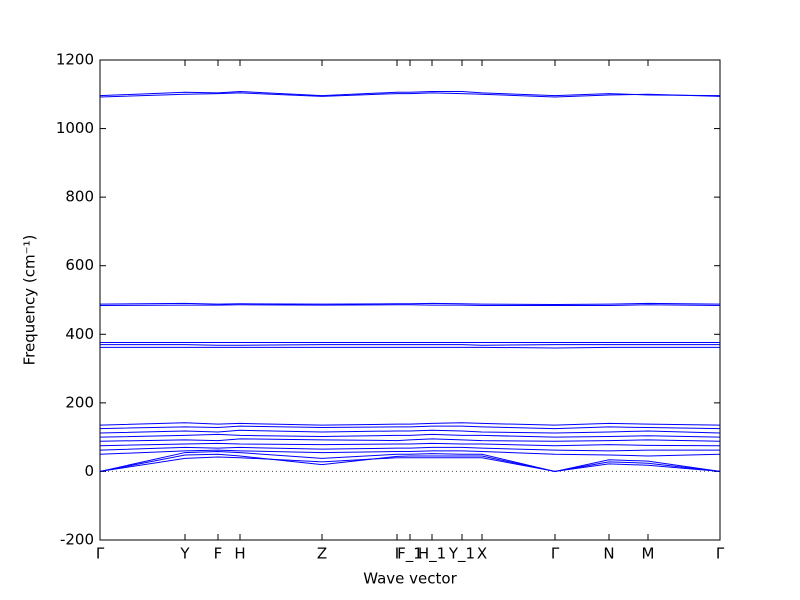  What do you see at coordinates (461, 554) in the screenshot?
I see `x-tick-label: Y_1` at bounding box center [461, 554].